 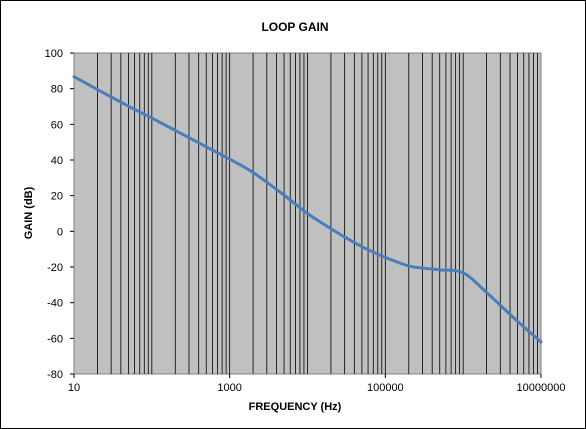 I want to click on y-tick-label: 20, so click(x=57, y=197).